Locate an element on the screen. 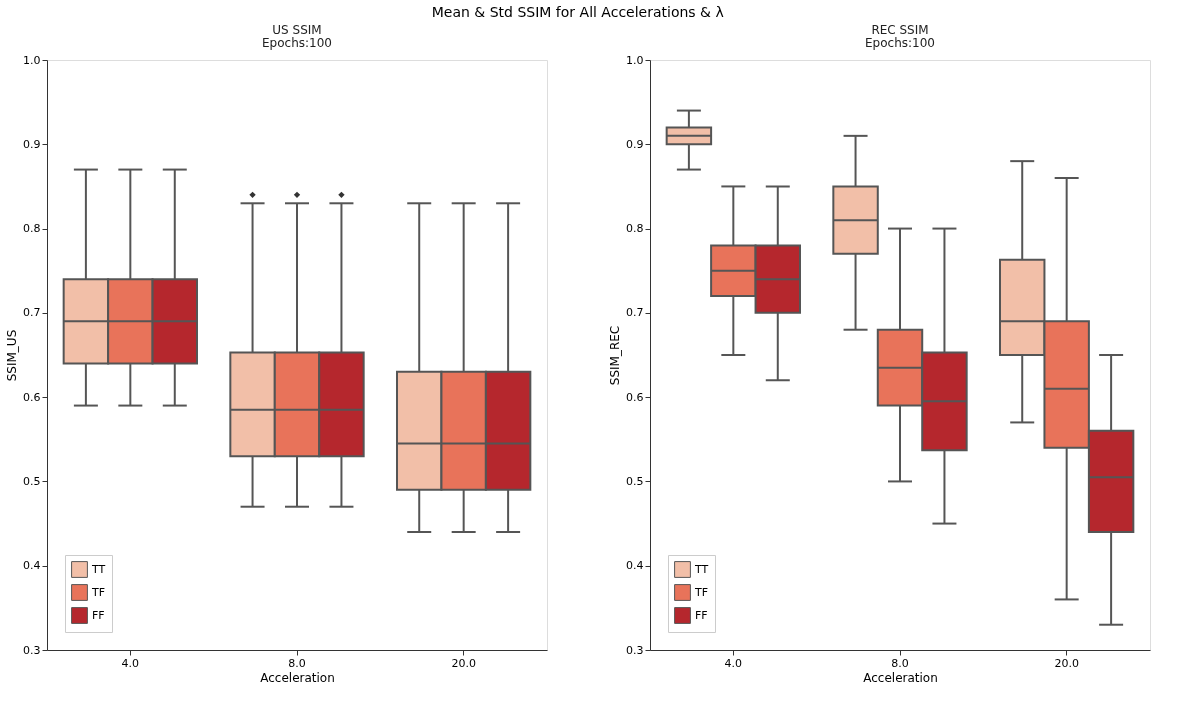 This screenshot has width=1198, height=726. chart-title: REC SSIM is located at coordinates (900, 30).